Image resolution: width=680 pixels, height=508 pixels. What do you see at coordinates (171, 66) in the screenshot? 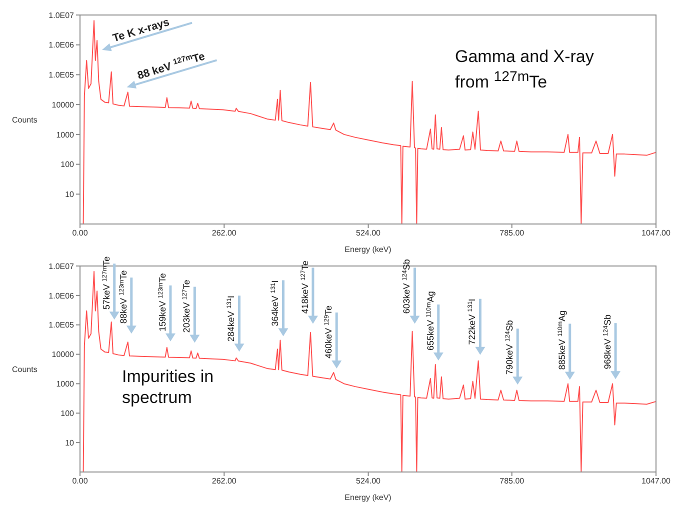
I see `annotation: 88 keV $^{127m}$Te` at bounding box center [171, 66].